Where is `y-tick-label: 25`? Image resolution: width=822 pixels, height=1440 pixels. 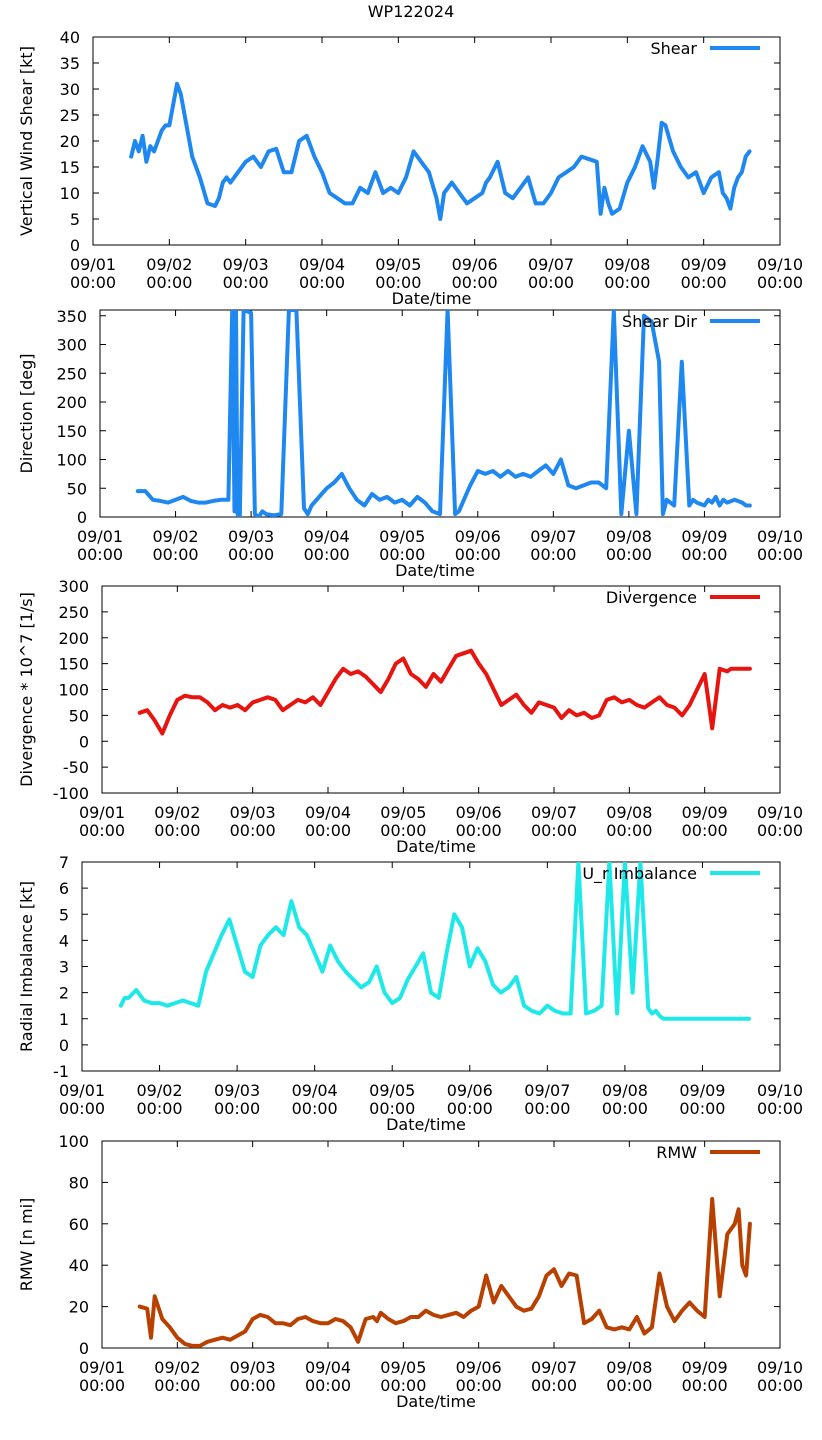 y-tick-label: 25 is located at coordinates (70, 115).